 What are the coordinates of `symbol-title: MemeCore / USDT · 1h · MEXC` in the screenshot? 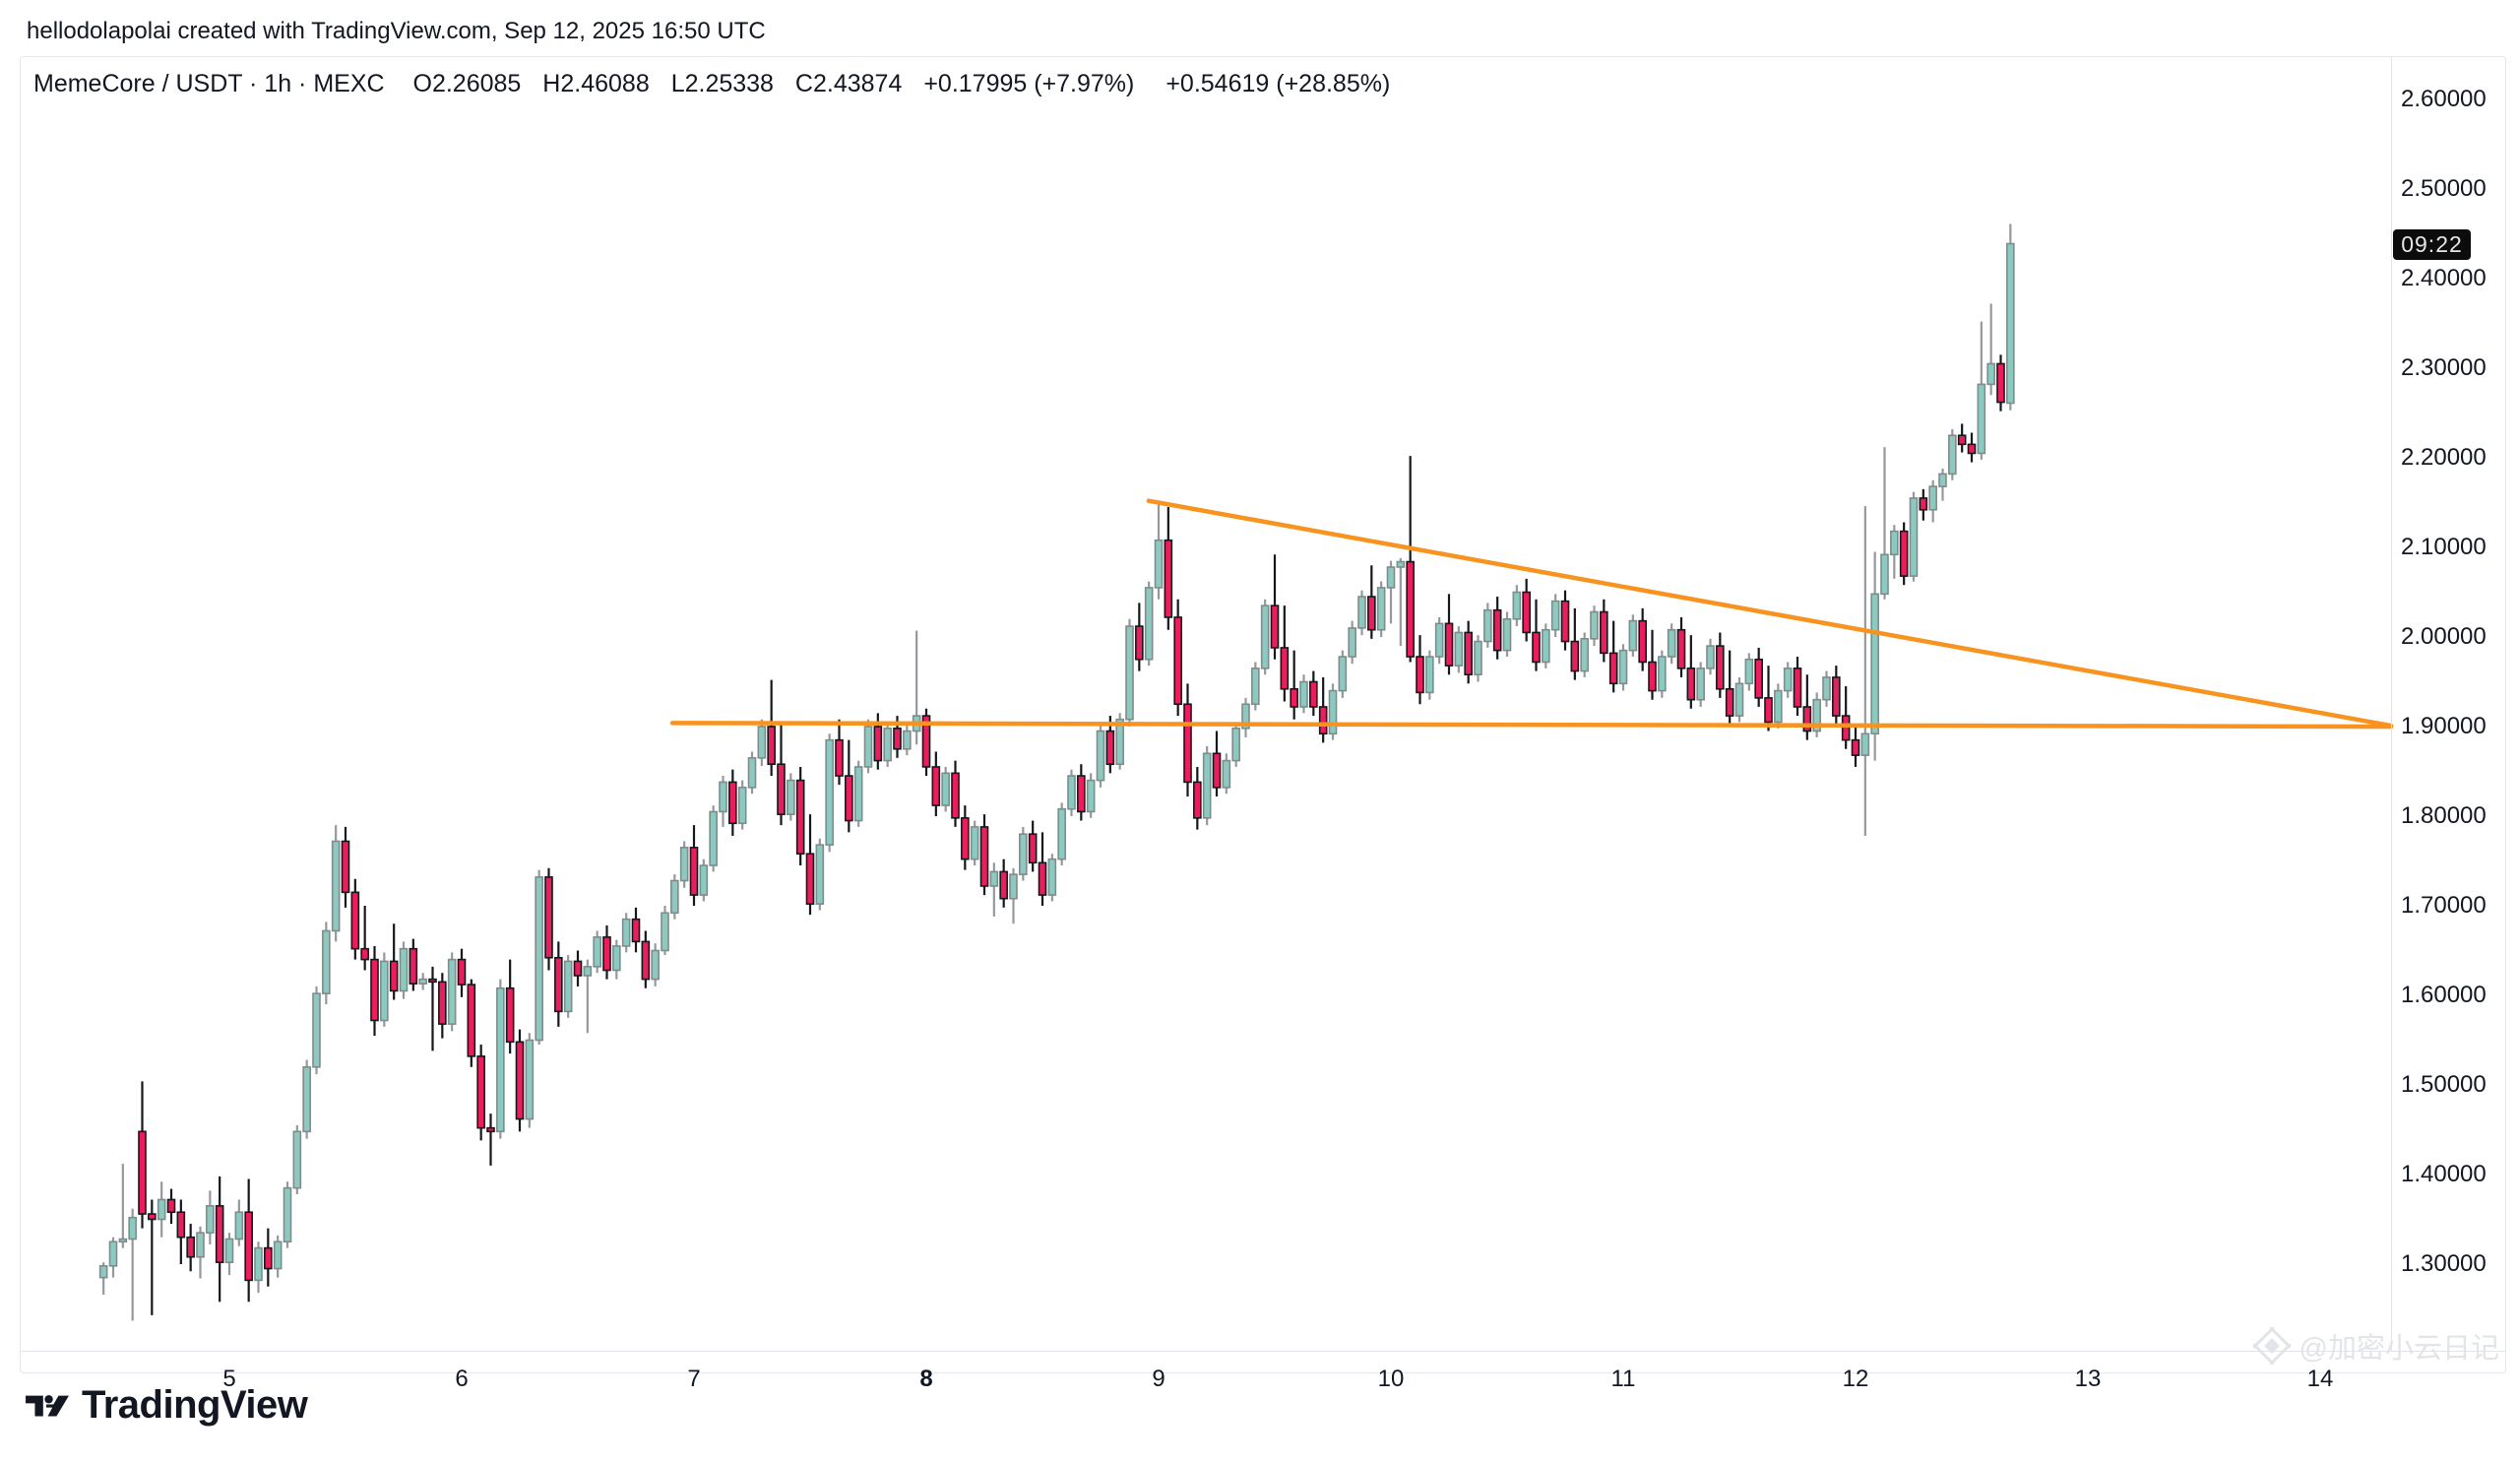 It's located at (209, 83).